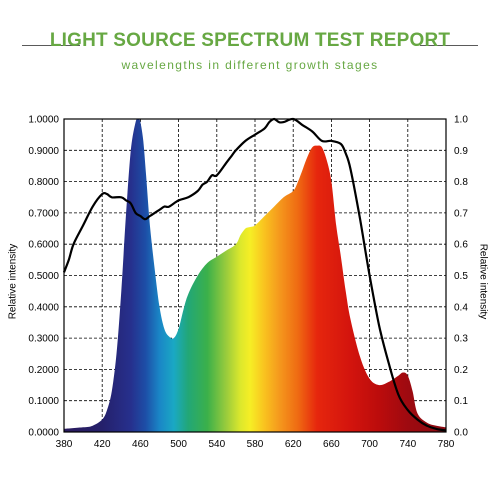  I want to click on y-tick-label-left: 0.5000, so click(43, 276).